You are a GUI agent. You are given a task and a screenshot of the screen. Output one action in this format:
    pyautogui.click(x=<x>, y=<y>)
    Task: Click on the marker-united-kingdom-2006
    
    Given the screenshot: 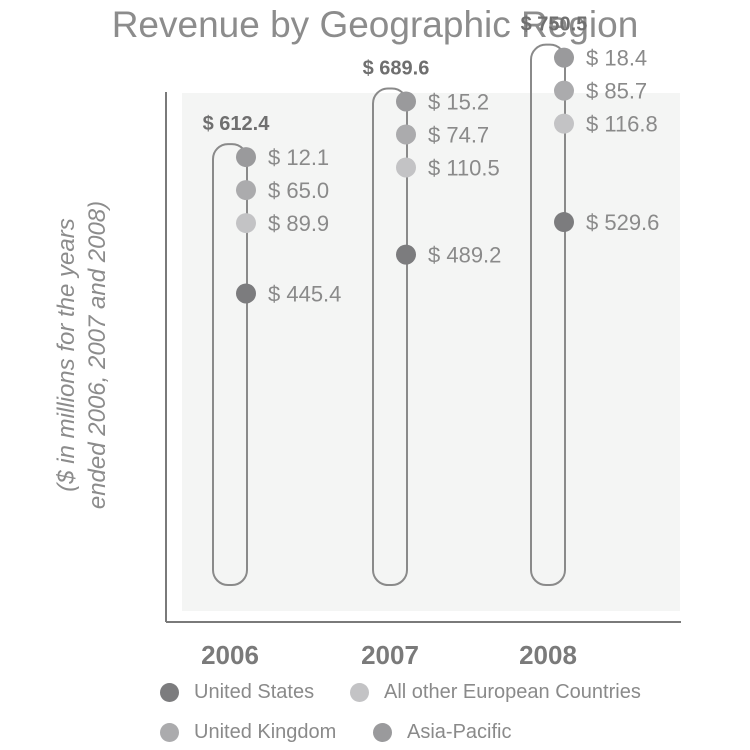 What is the action you would take?
    pyautogui.click(x=246, y=190)
    